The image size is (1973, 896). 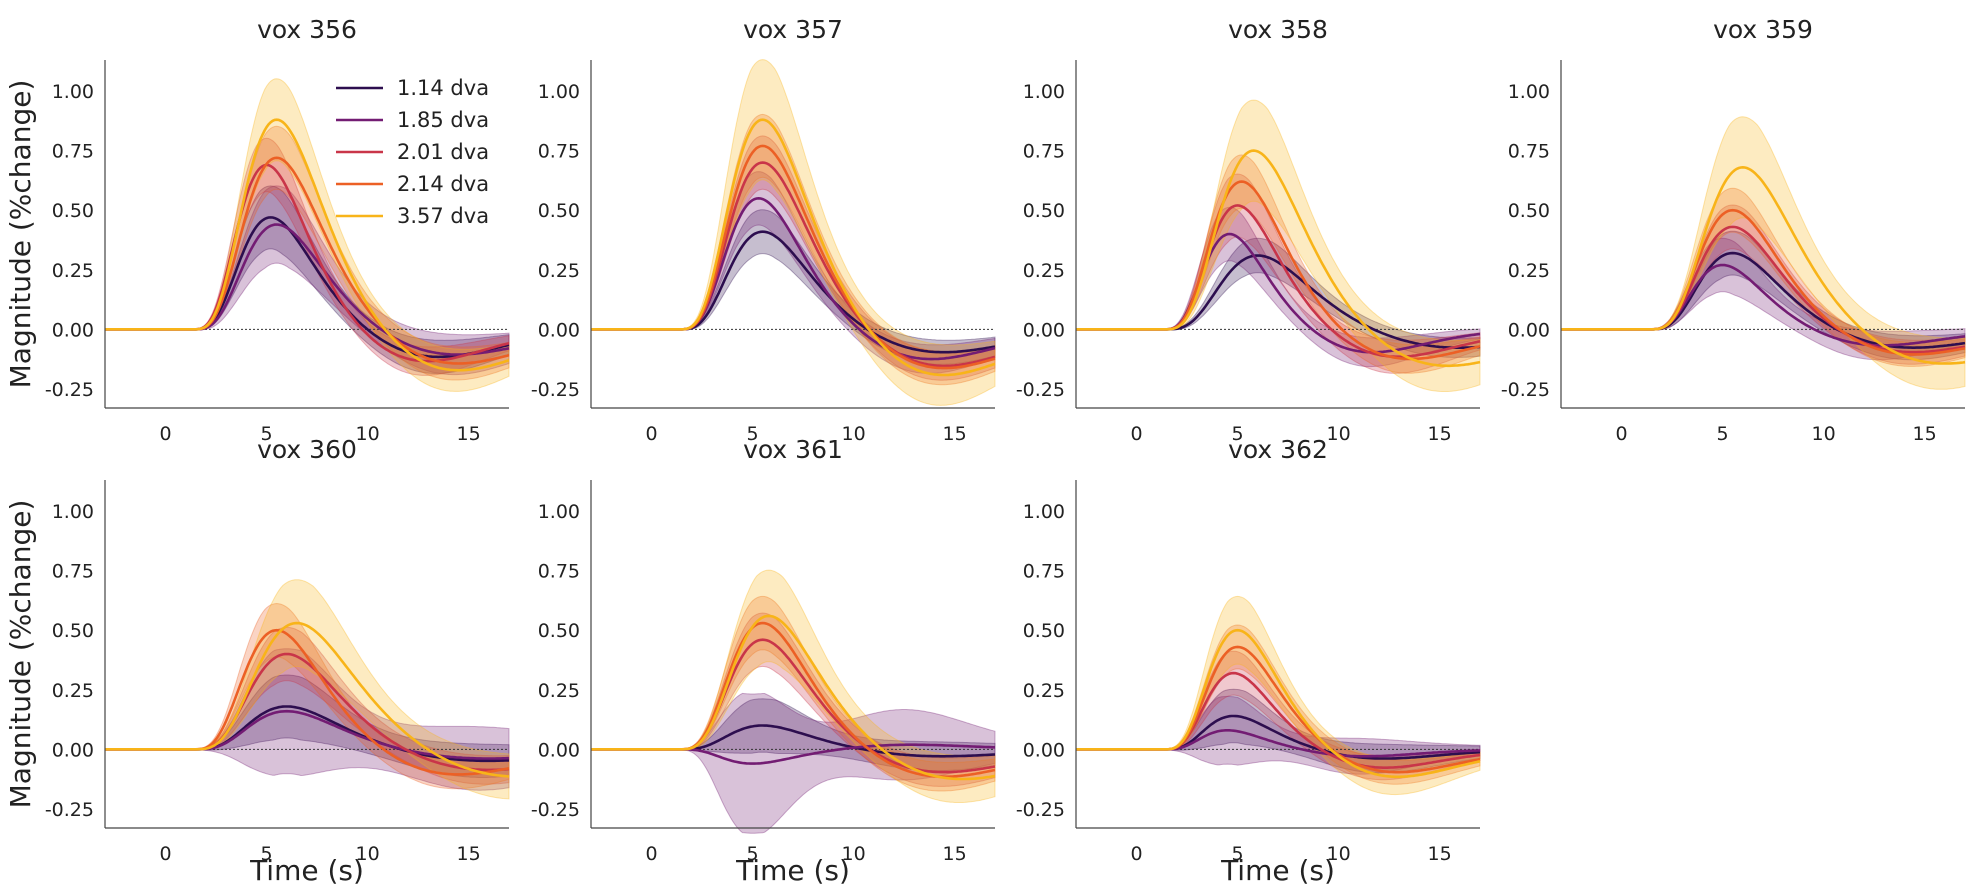 What do you see at coordinates (793, 449) in the screenshot?
I see `panel-title: vox 361` at bounding box center [793, 449].